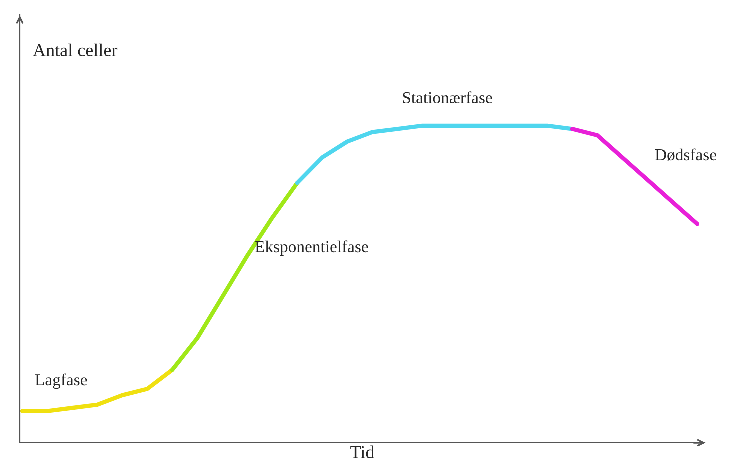 This screenshot has width=748, height=470. I want to click on series-label: Stationærfase, so click(447, 98).